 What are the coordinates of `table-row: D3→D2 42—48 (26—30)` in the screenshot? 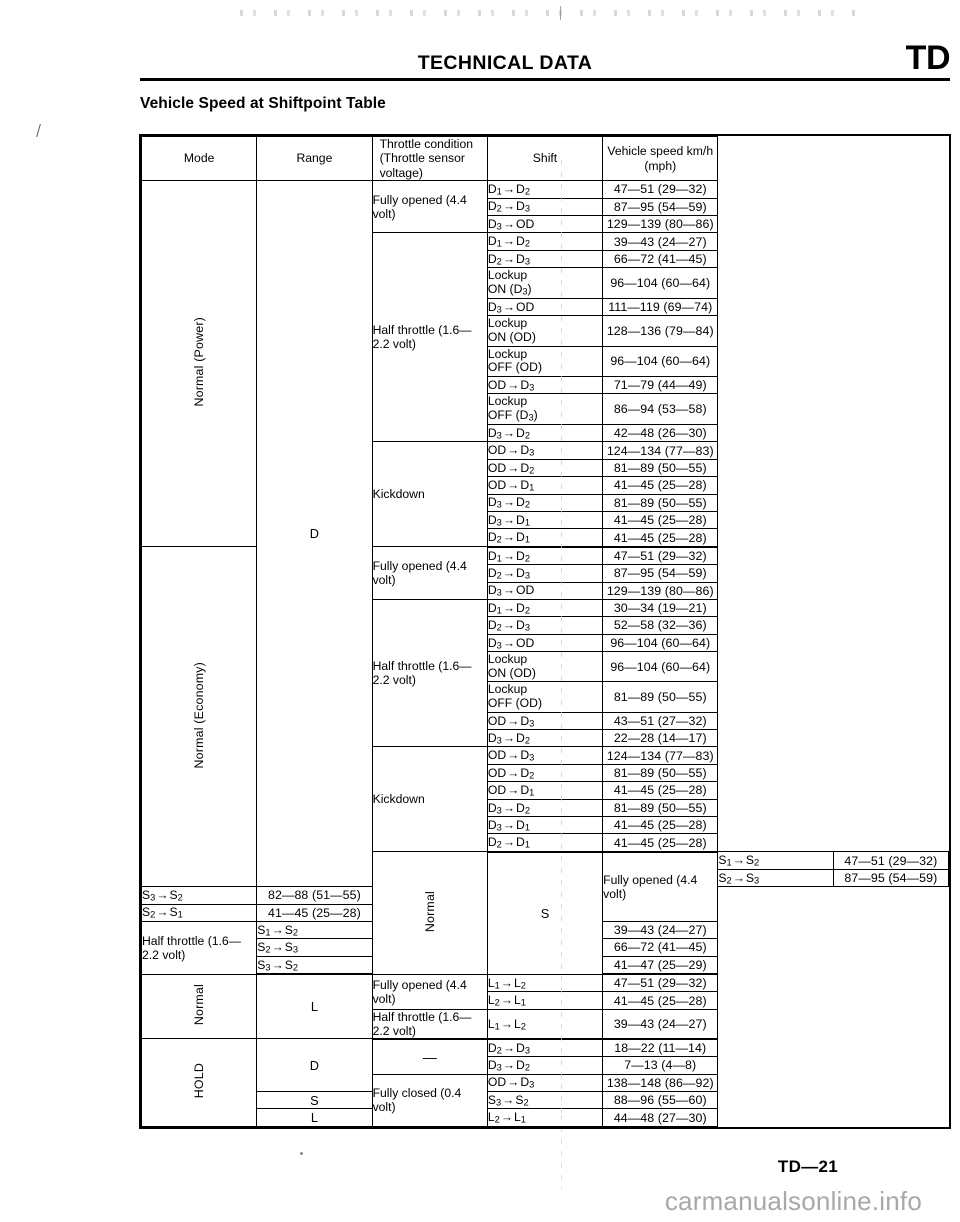 It's located at (545, 433).